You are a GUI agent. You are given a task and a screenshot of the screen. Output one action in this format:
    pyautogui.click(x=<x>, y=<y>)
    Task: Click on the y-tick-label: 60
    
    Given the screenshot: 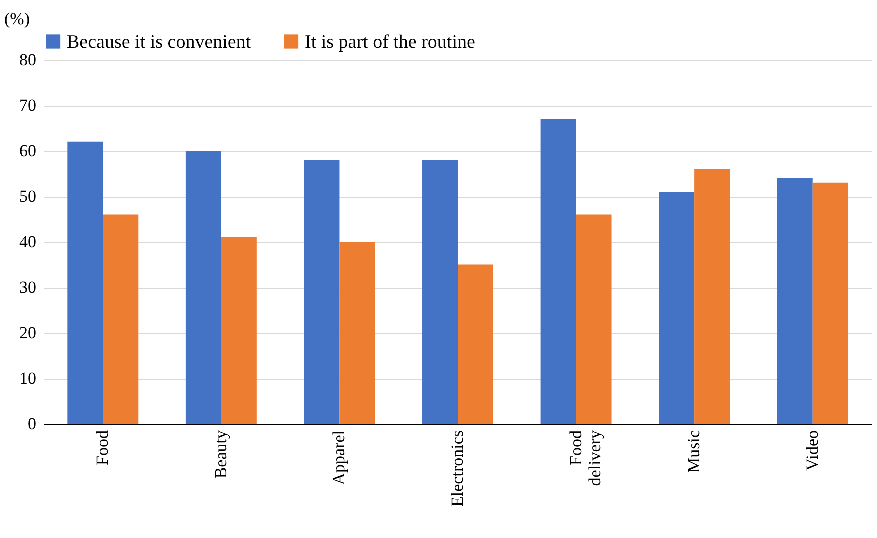 What is the action you would take?
    pyautogui.click(x=28, y=151)
    